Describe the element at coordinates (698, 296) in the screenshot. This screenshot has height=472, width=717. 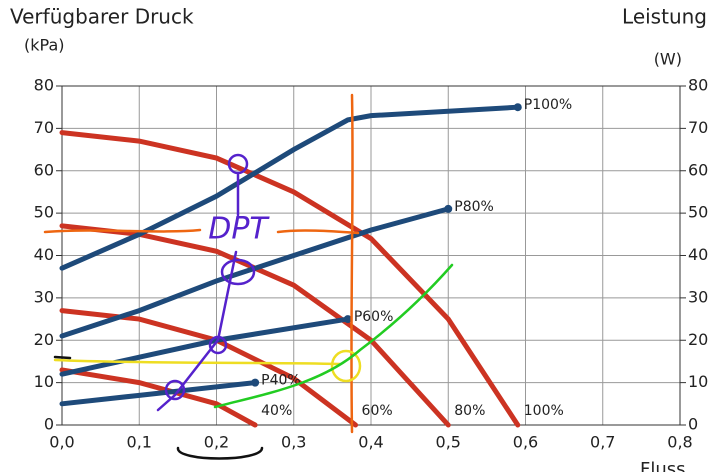
I see `y2-tick-label: 30` at that location.